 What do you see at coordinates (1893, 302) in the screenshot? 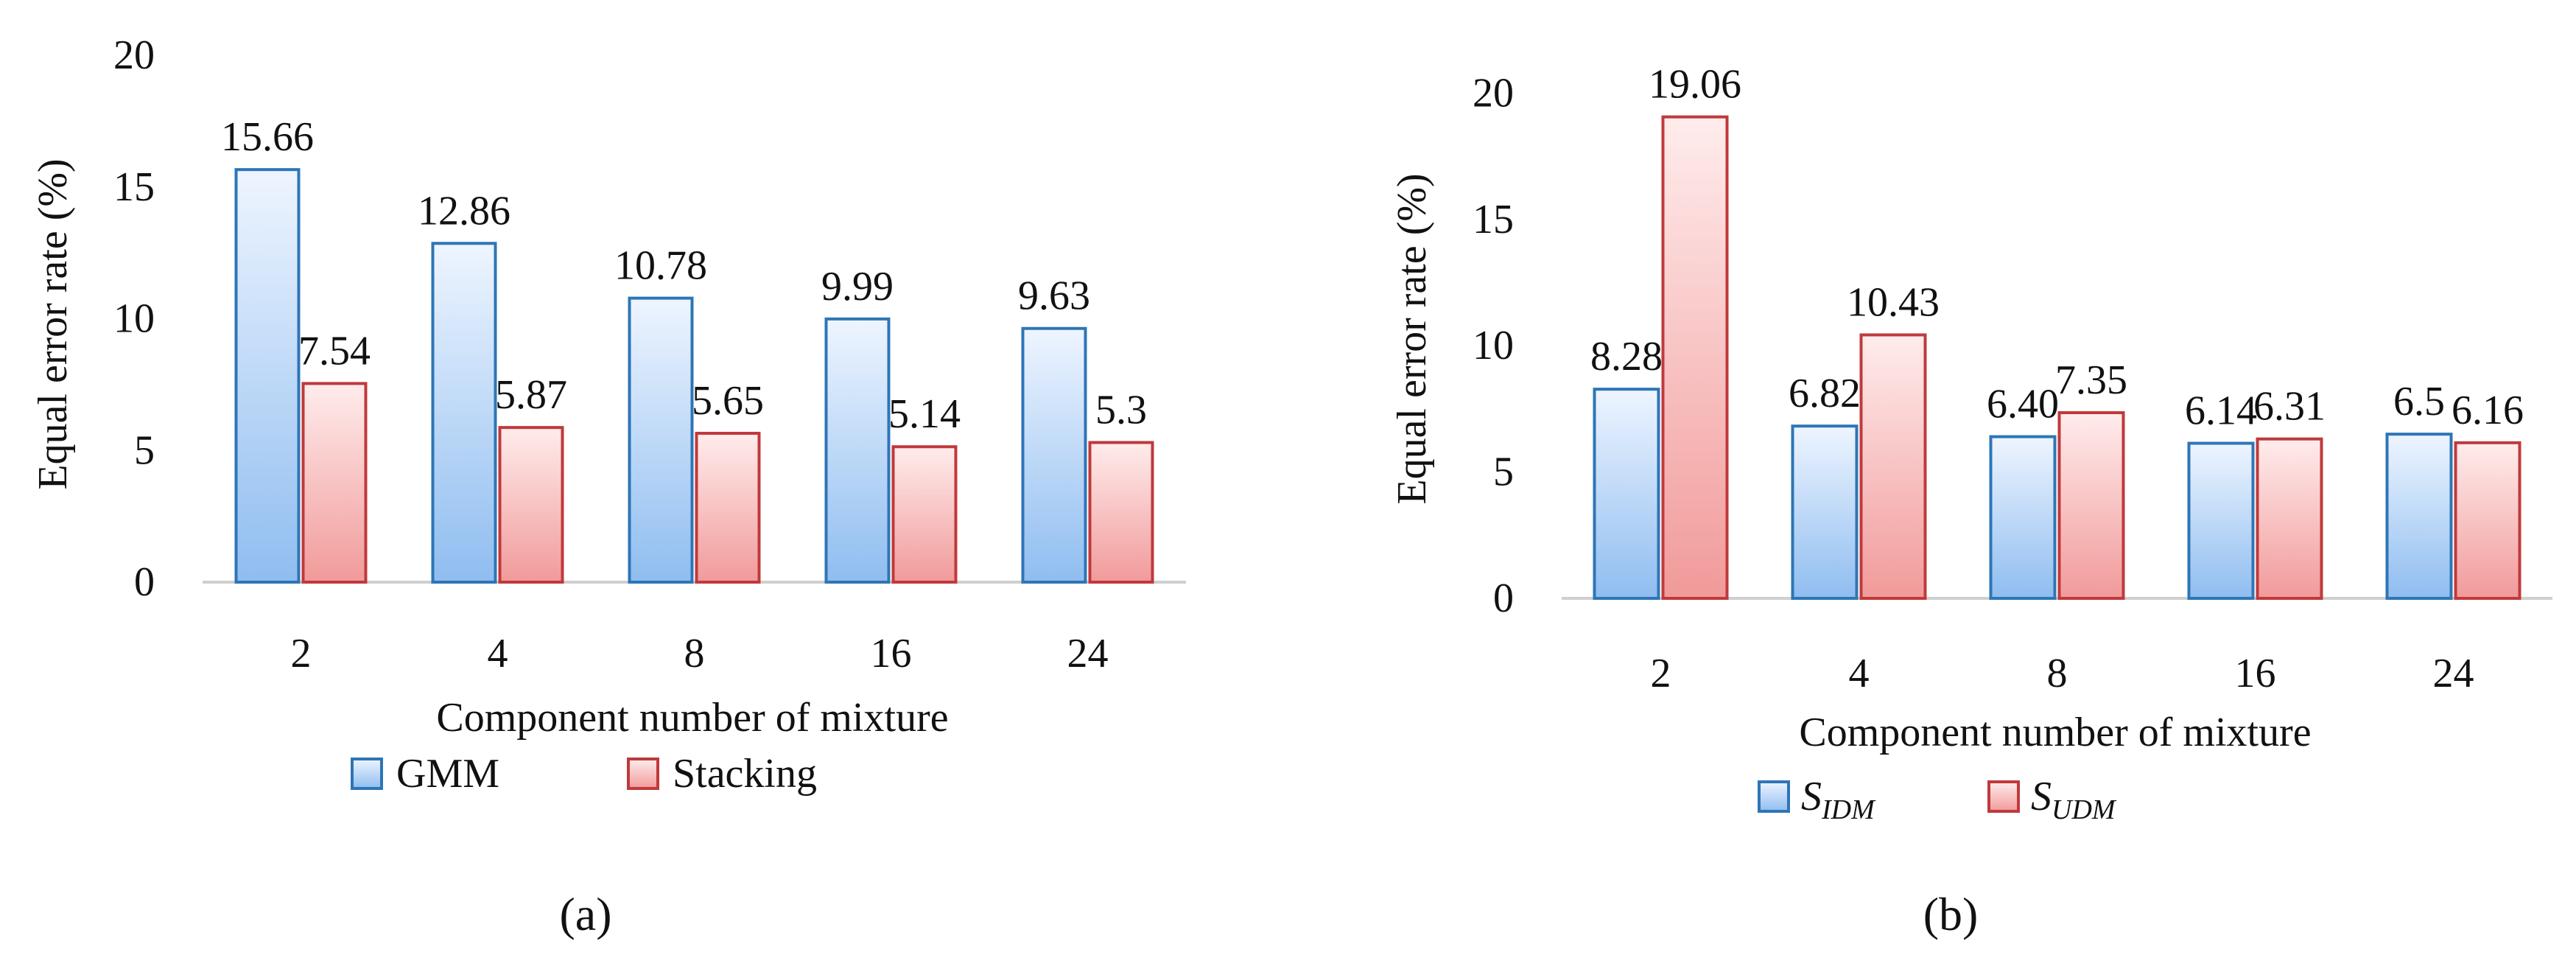
I see `data-label: 10.43` at bounding box center [1893, 302].